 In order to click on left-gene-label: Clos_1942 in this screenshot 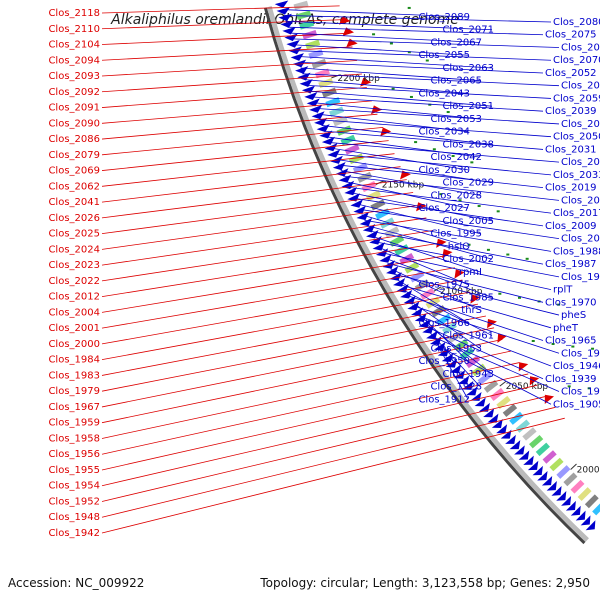, I will do `click(74, 533)`.